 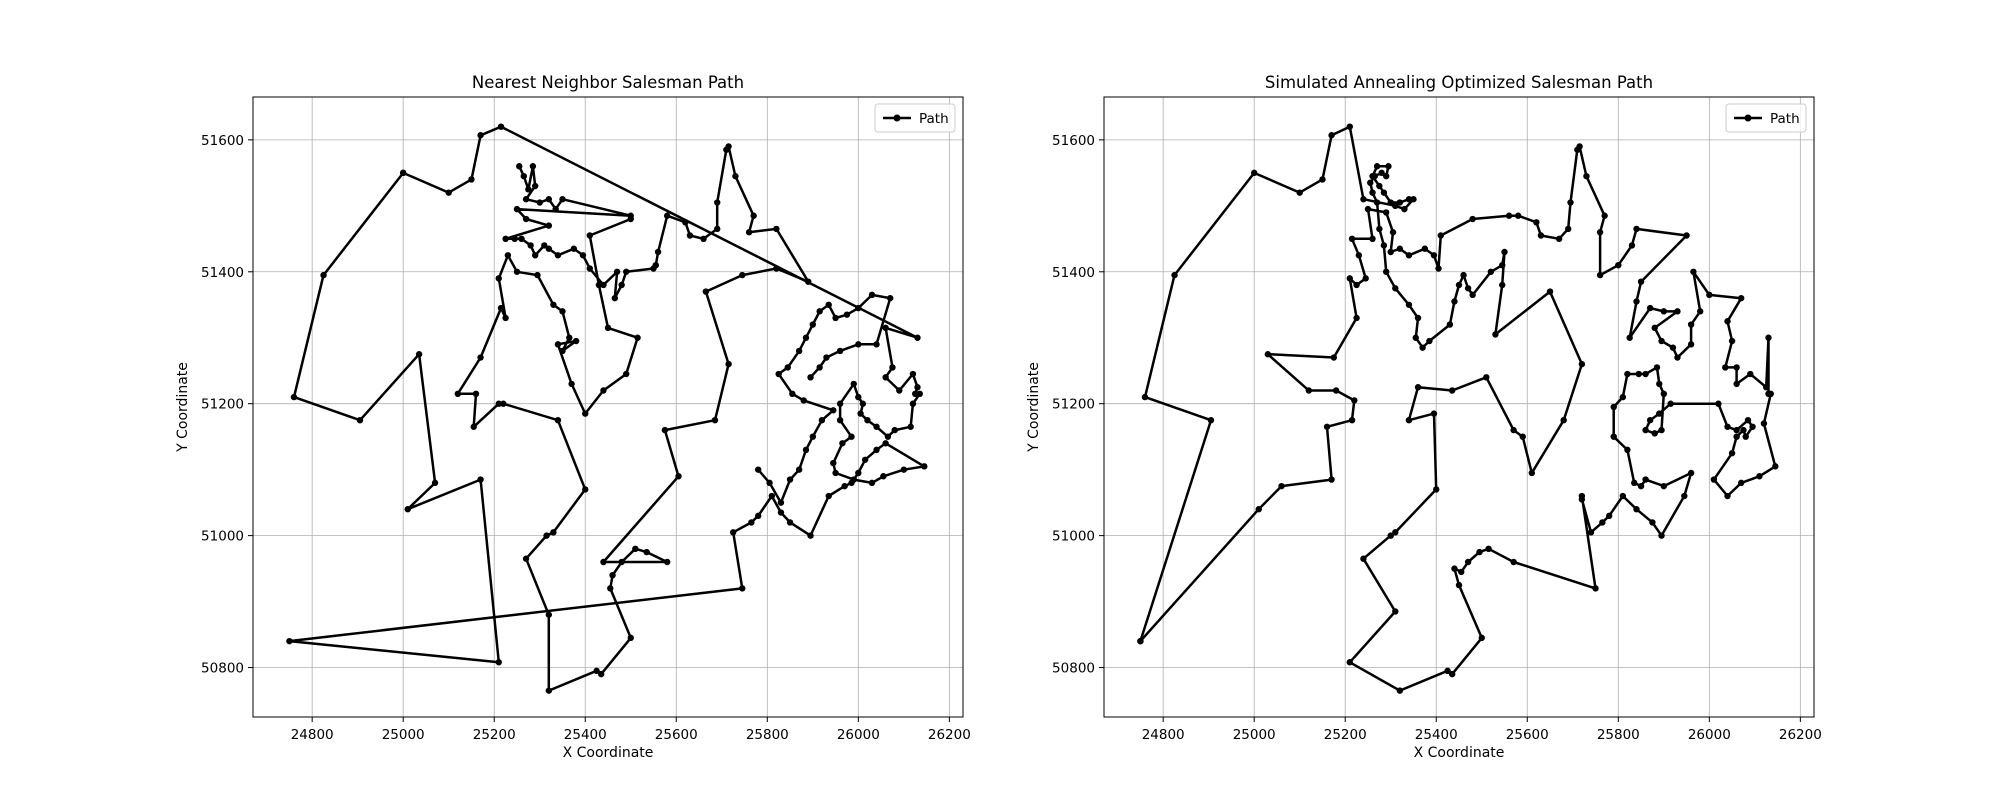 What do you see at coordinates (1163, 735) in the screenshot?
I see `right-chart-x-tick-label: 24800` at bounding box center [1163, 735].